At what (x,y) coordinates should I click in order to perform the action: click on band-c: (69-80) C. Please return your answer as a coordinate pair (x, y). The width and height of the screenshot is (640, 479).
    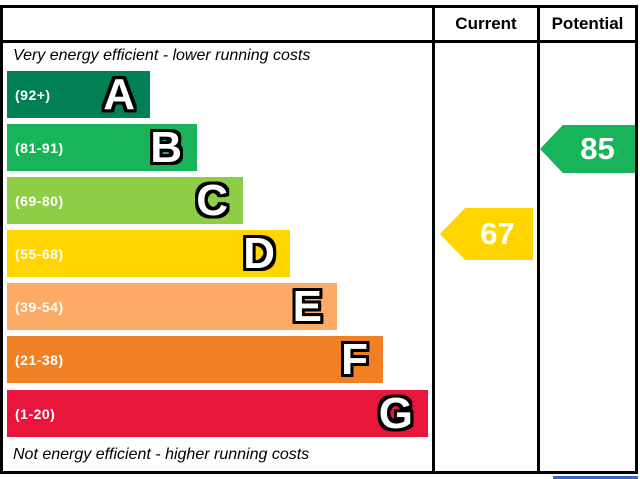
    Looking at the image, I should click on (125, 200).